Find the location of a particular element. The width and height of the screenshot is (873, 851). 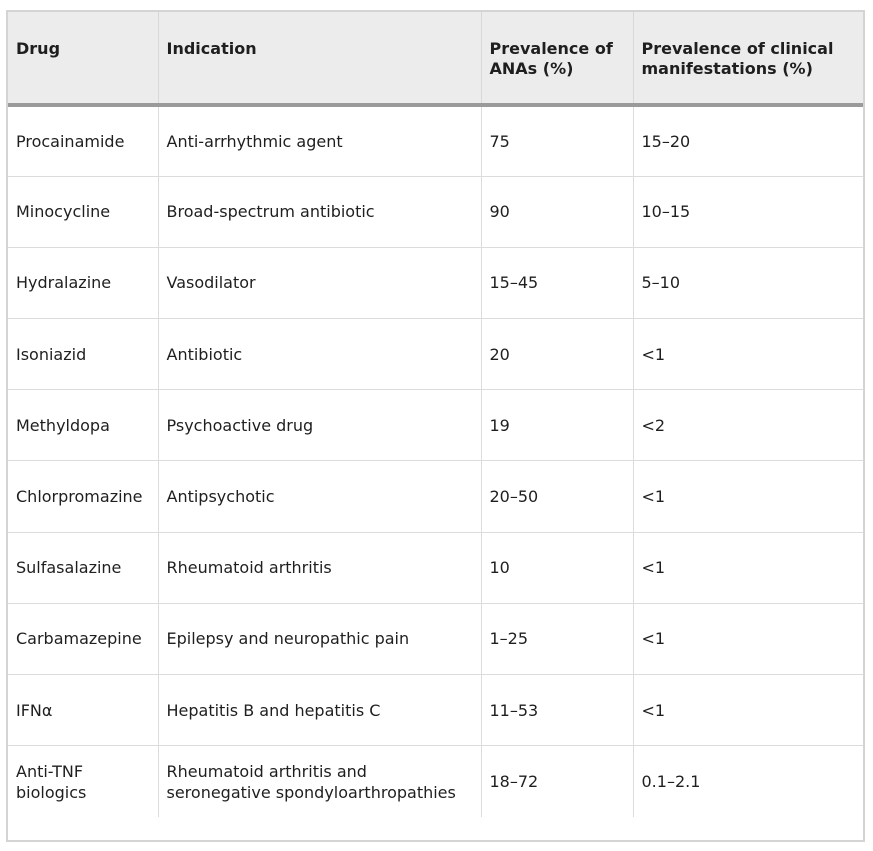

table-row: IFNα Hepatitis B and hepatitis C 11–53 <1 is located at coordinates (435, 709).